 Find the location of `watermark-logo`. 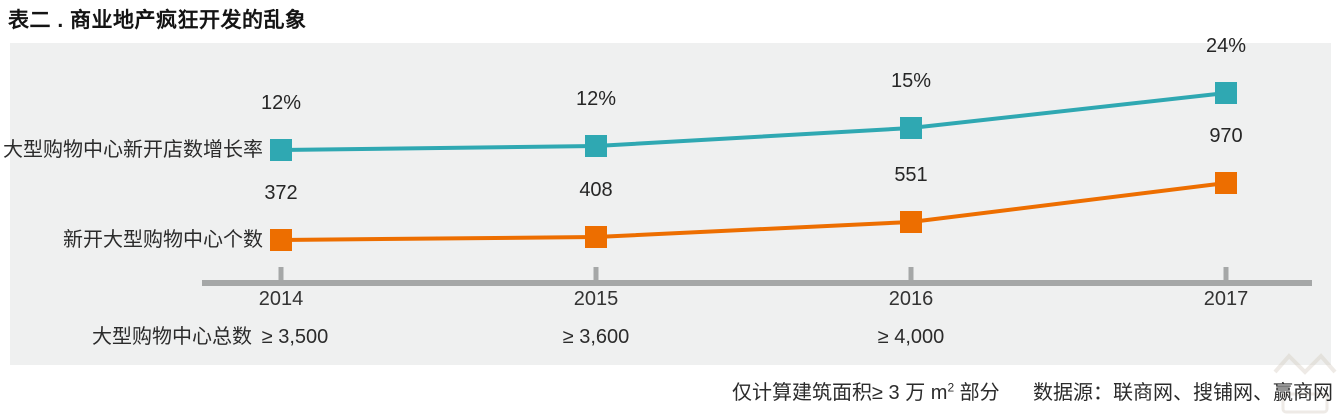

watermark-logo is located at coordinates (1305, 383).